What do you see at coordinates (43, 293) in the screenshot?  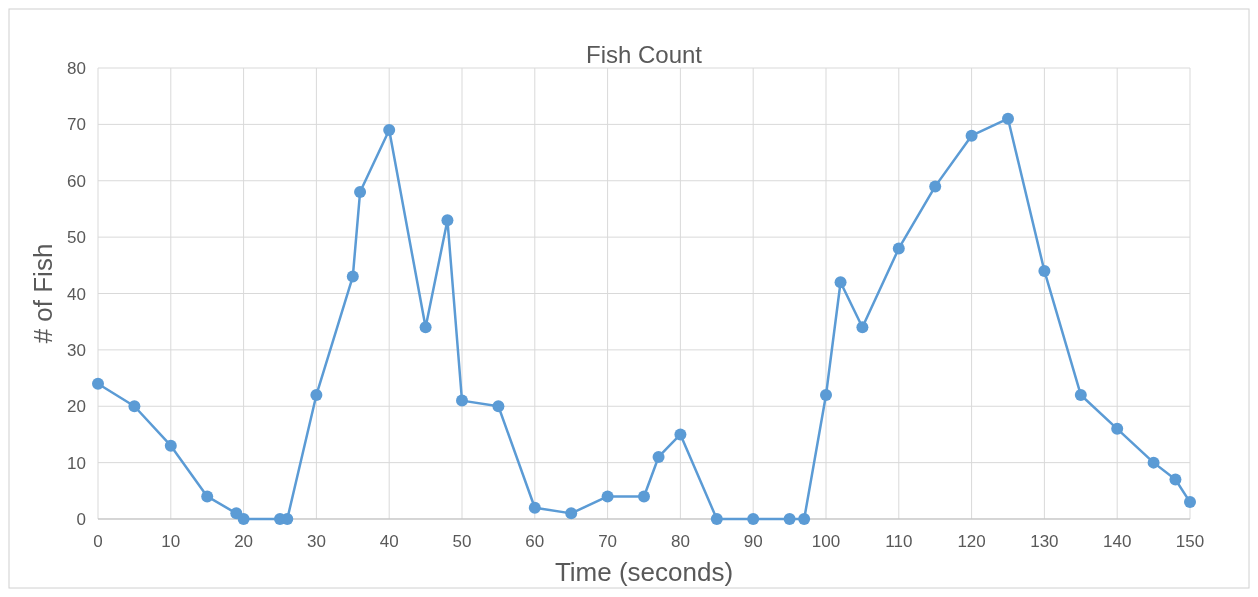 I see `y-axis-title: # of Fish` at bounding box center [43, 293].